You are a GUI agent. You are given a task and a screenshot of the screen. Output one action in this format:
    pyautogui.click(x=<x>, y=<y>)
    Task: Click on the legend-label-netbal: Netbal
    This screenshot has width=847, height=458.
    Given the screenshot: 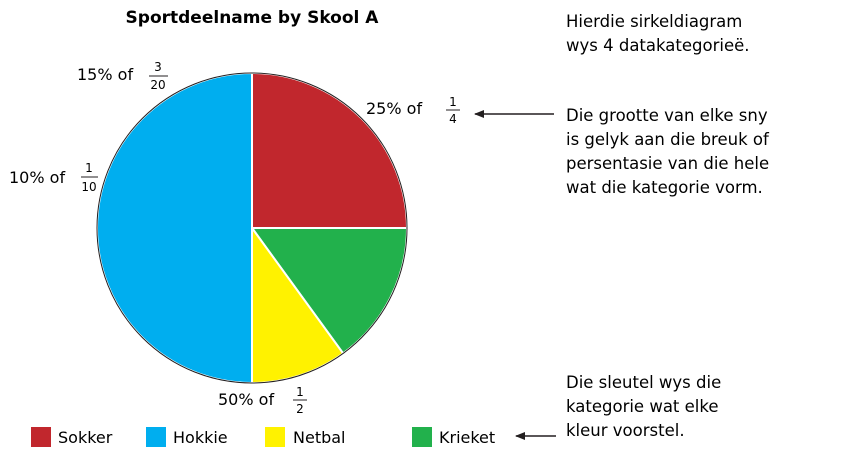 What is the action you would take?
    pyautogui.click(x=319, y=437)
    